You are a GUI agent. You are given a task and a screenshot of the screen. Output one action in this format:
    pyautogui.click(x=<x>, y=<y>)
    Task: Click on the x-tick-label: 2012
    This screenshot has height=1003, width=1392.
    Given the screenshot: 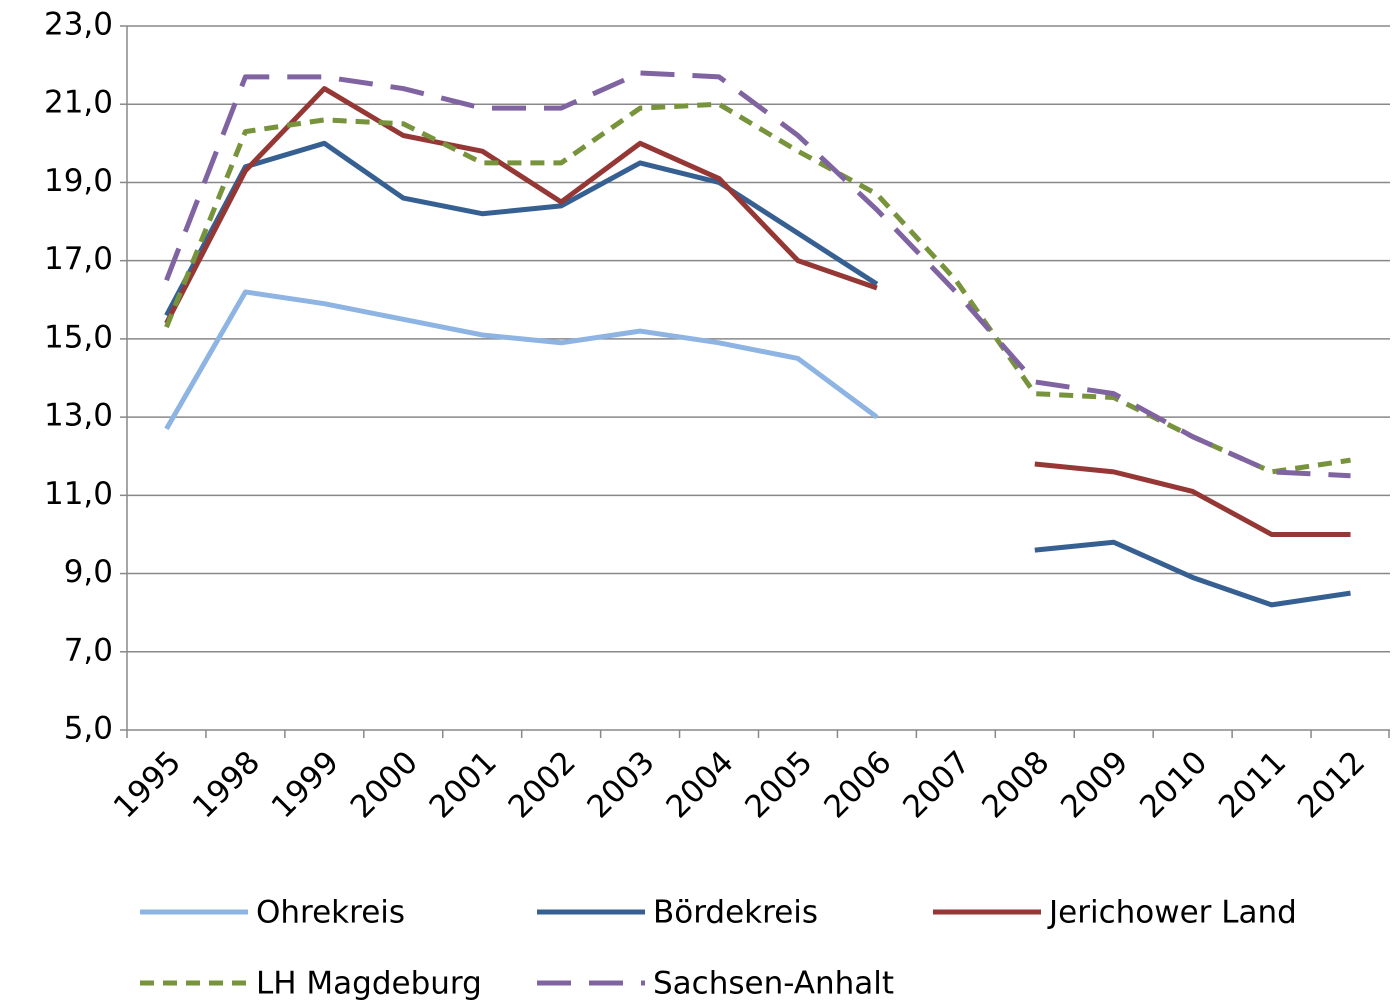 What is the action you would take?
    pyautogui.click(x=1331, y=784)
    